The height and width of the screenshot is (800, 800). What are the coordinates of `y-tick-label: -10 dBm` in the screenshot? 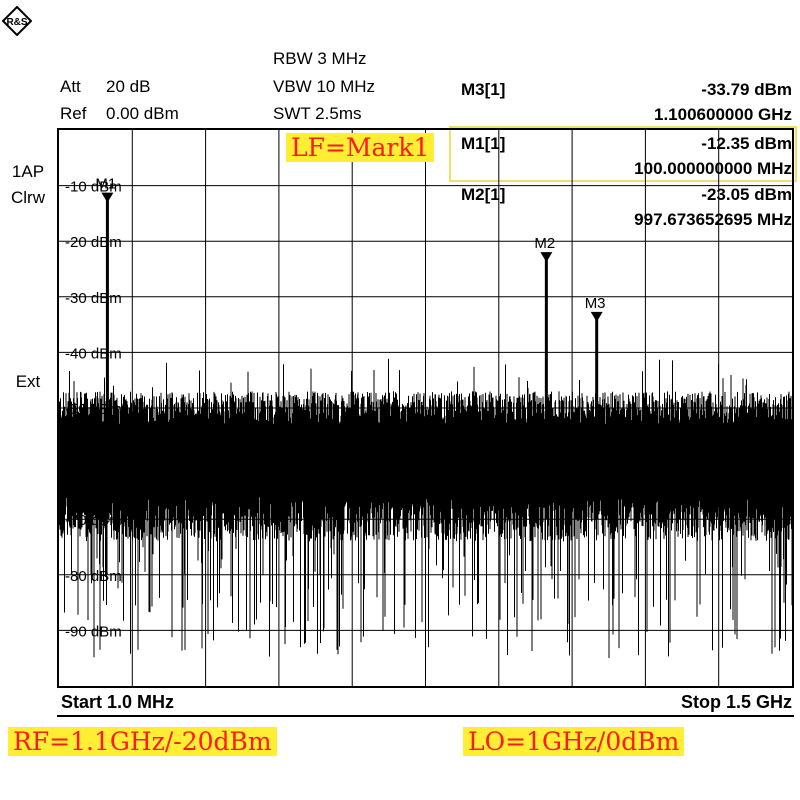 It's located at (93, 187).